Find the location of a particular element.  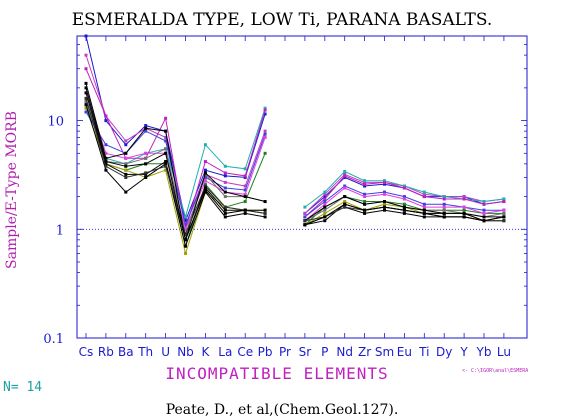

x-tick-label: Dy is located at coordinates (444, 352).